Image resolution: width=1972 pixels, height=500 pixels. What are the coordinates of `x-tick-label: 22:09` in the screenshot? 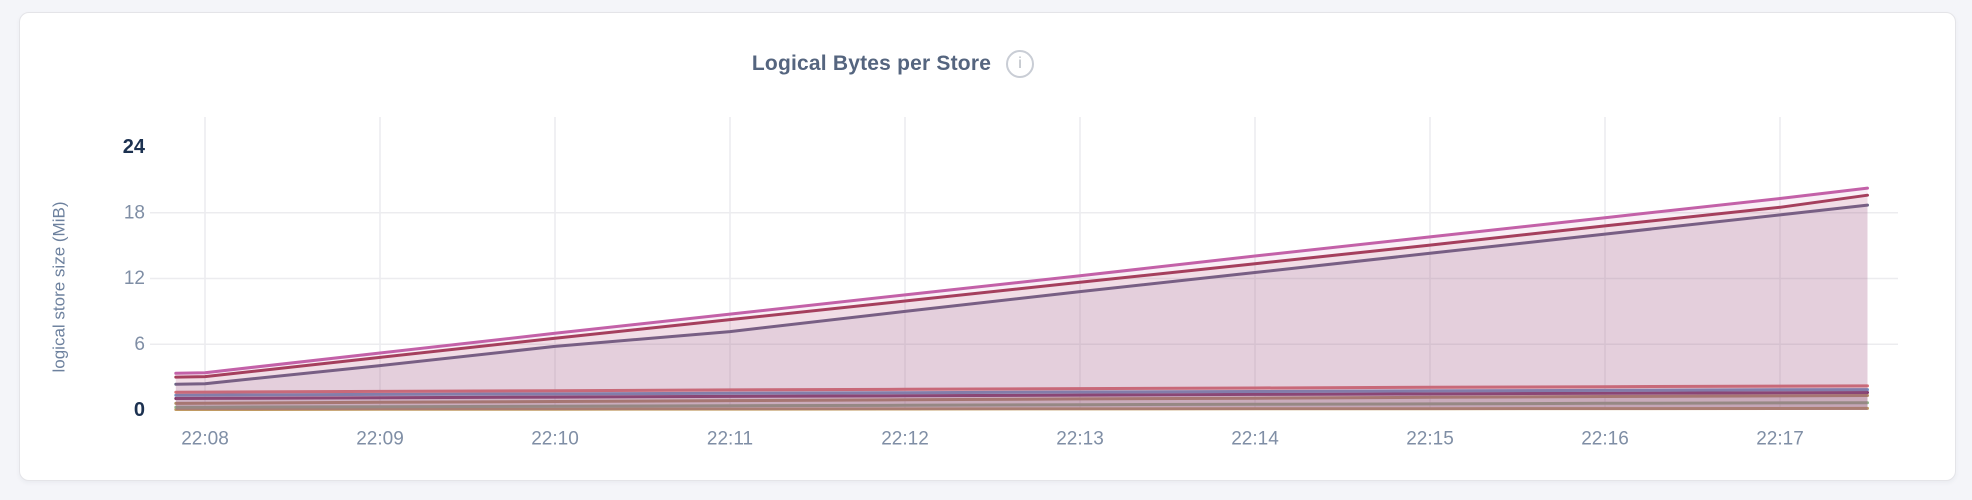 It's located at (380, 439).